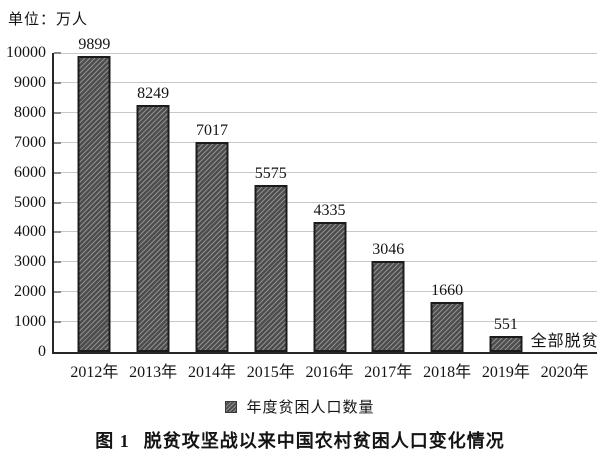  I want to click on x-tick-label: 2016年, so click(329, 372).